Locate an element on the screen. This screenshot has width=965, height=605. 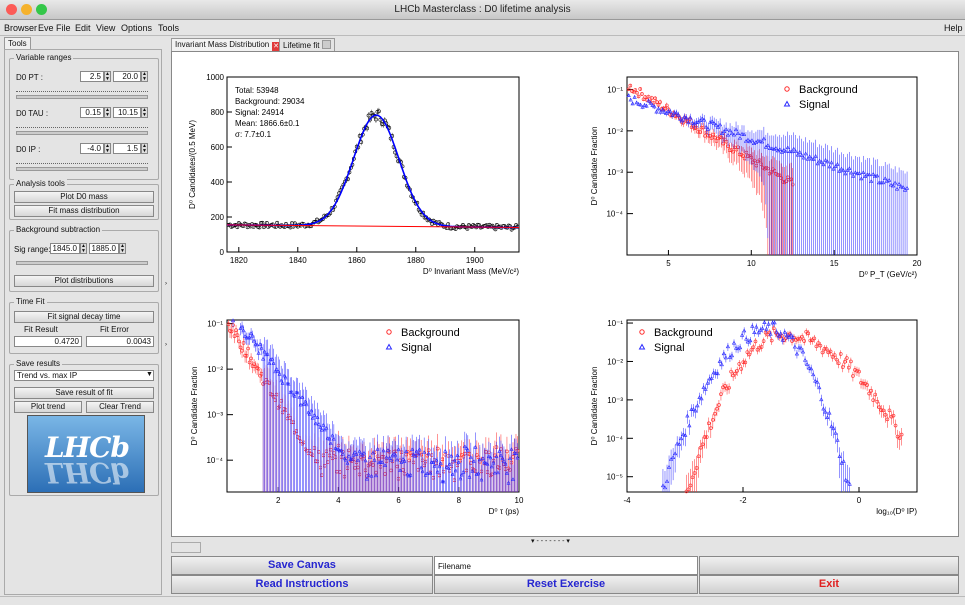
menu-options: Options is located at coordinates (137, 28).